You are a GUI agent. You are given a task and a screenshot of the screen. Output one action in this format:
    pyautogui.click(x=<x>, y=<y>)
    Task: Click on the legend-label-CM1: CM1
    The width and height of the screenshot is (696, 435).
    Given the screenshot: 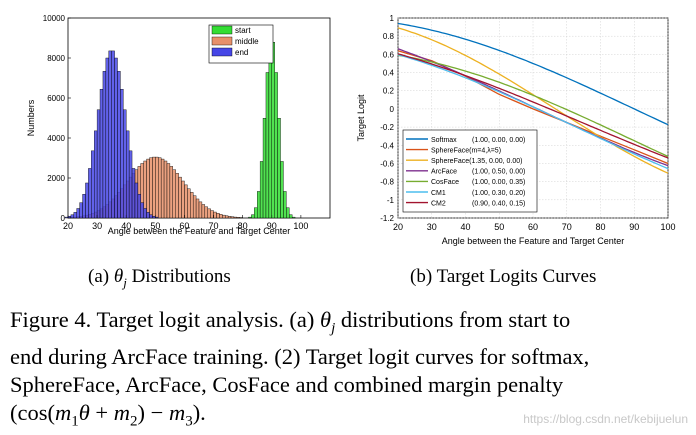 What is the action you would take?
    pyautogui.click(x=438, y=193)
    